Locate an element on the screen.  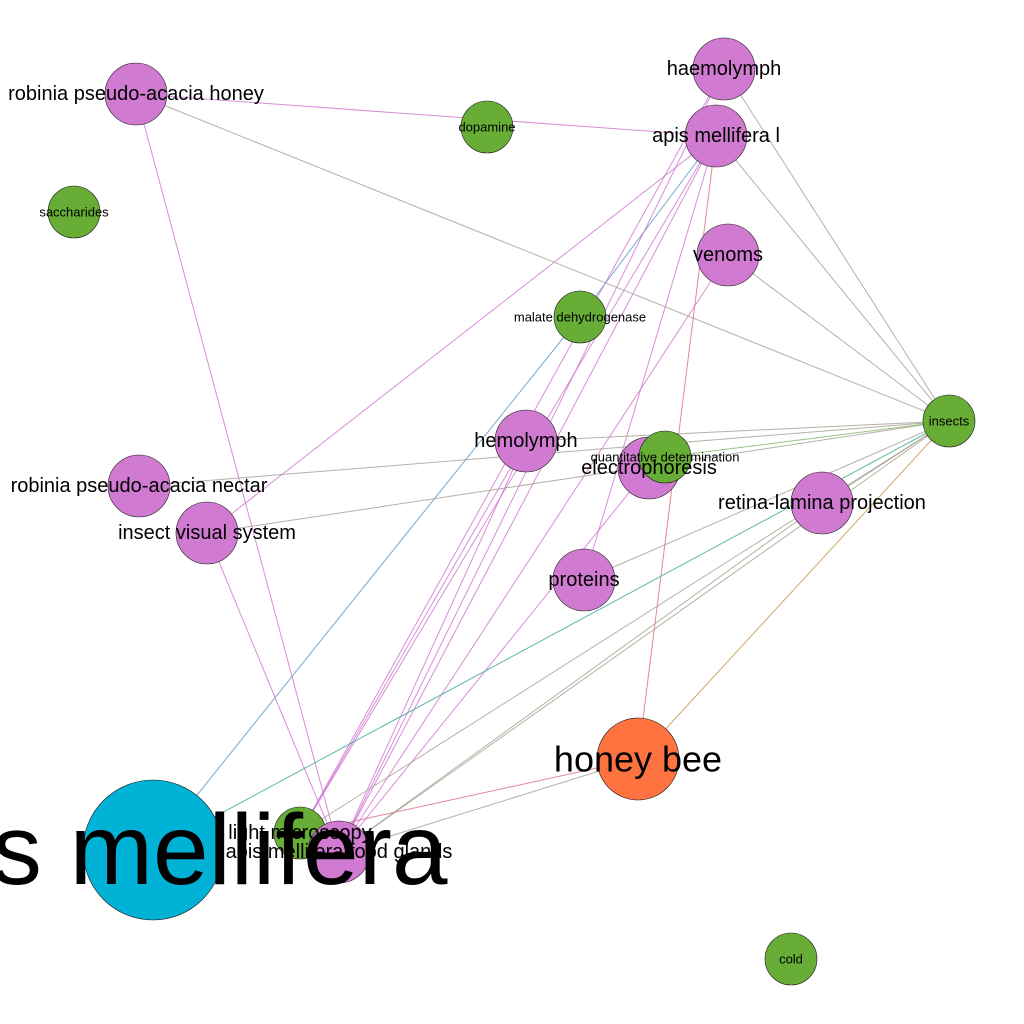
edge-apis_l-proteins is located at coordinates (650, 358).